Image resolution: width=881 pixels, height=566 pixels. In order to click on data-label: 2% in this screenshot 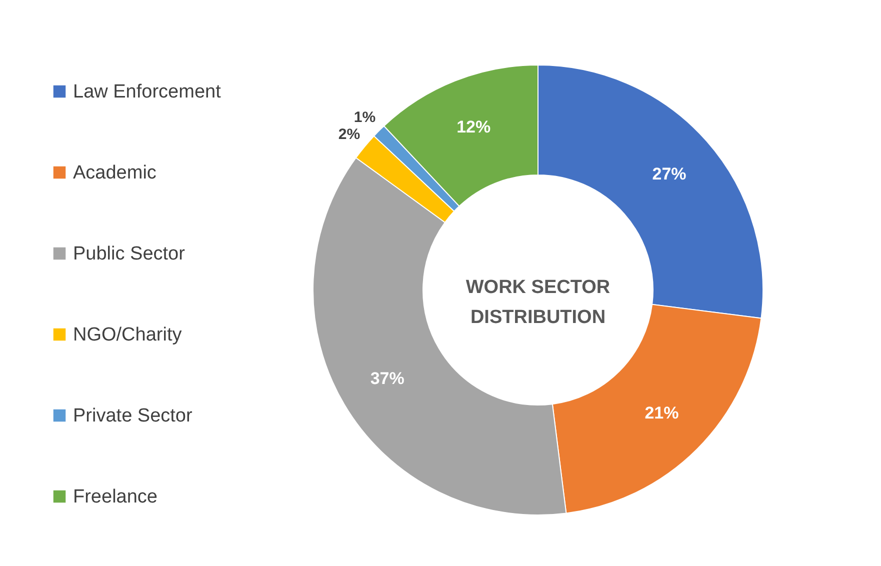, I will do `click(349, 134)`.